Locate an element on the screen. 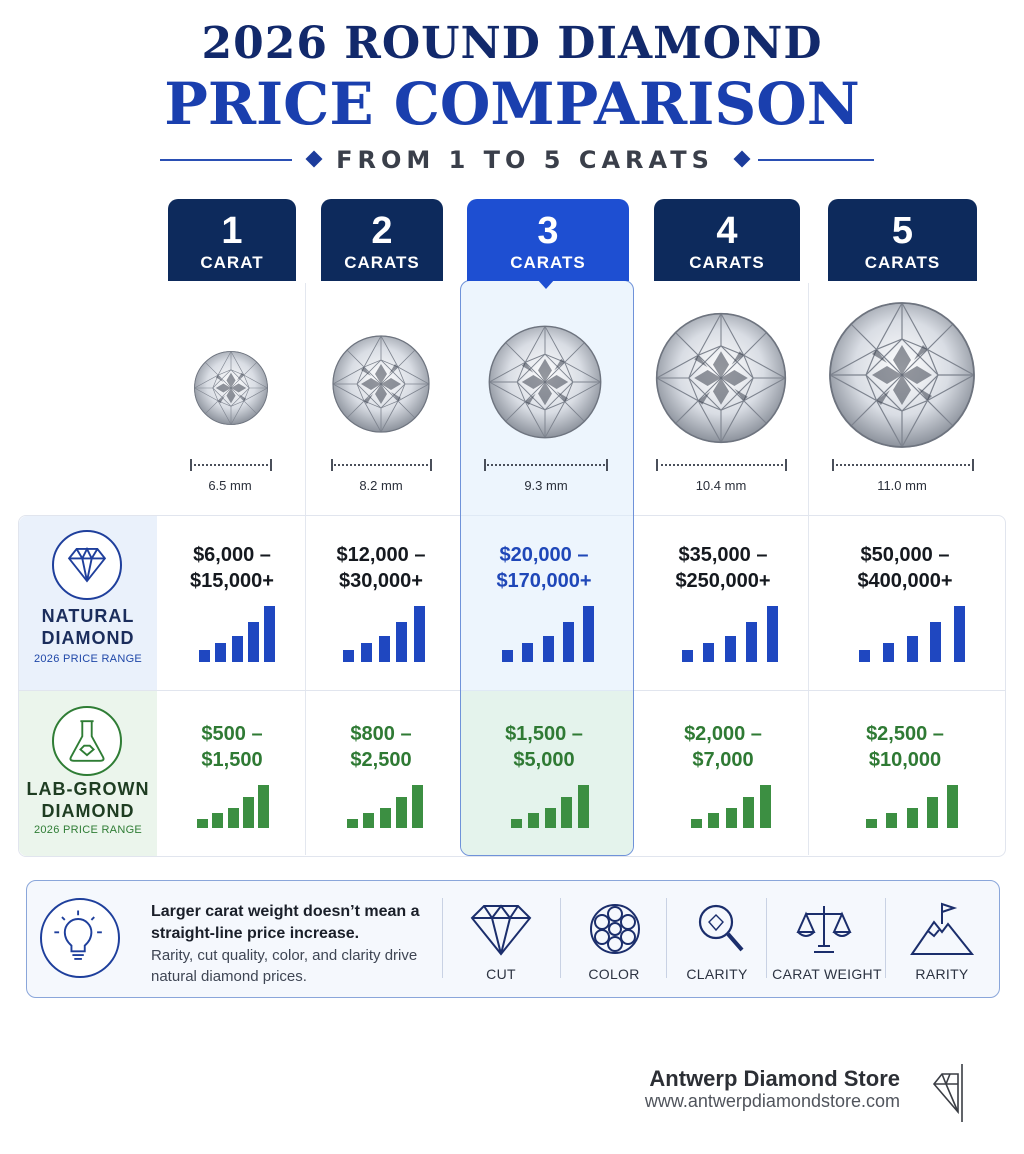 The image size is (1024, 1154). lab-row-title: LAB-GROWN DIAMOND is located at coordinates (88, 800).